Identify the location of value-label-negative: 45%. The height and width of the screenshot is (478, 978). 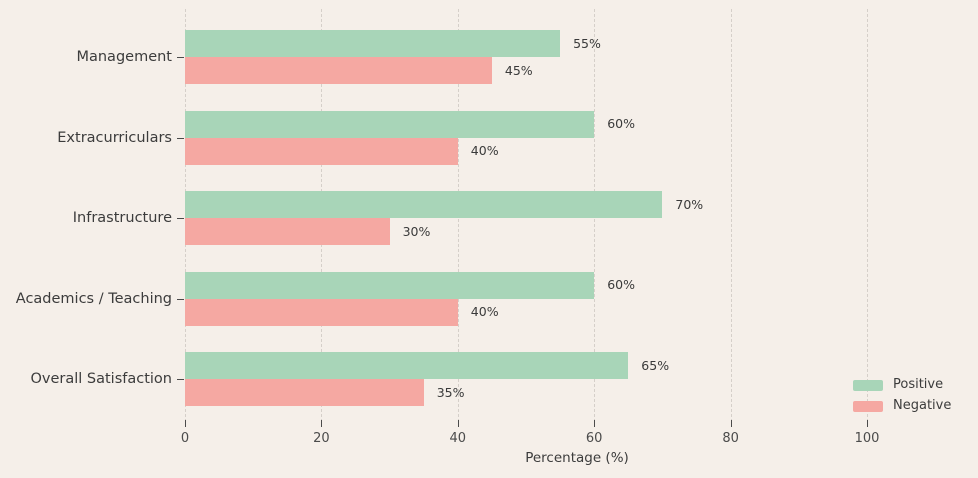
(518, 70).